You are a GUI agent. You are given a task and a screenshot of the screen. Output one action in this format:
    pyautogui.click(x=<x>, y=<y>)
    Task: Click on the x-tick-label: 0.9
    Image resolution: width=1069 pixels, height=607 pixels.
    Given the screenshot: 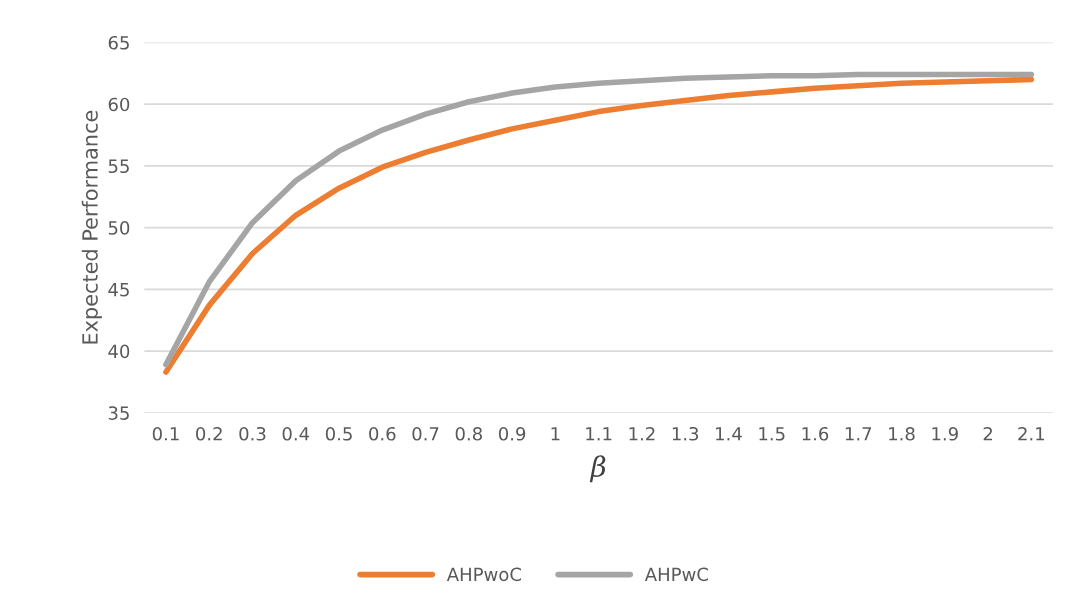 What is the action you would take?
    pyautogui.click(x=512, y=433)
    